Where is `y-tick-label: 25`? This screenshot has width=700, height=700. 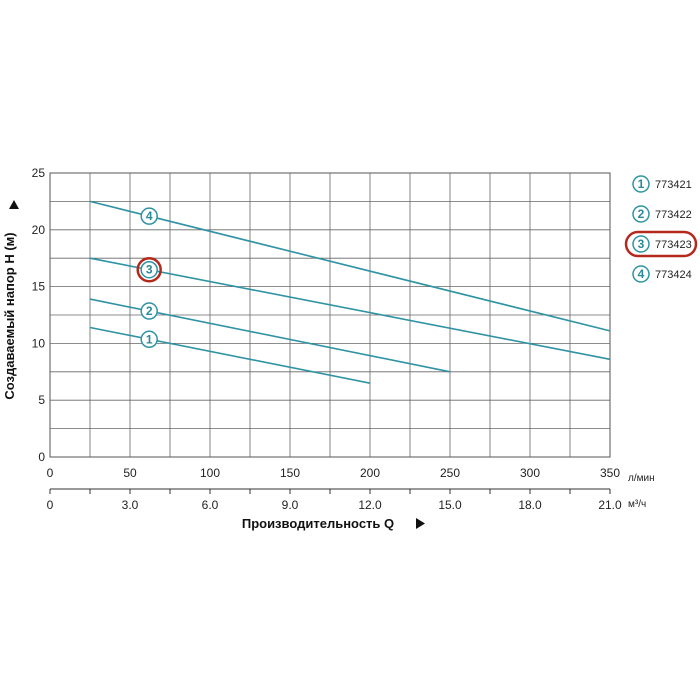
y-tick-label: 25 is located at coordinates (39, 173).